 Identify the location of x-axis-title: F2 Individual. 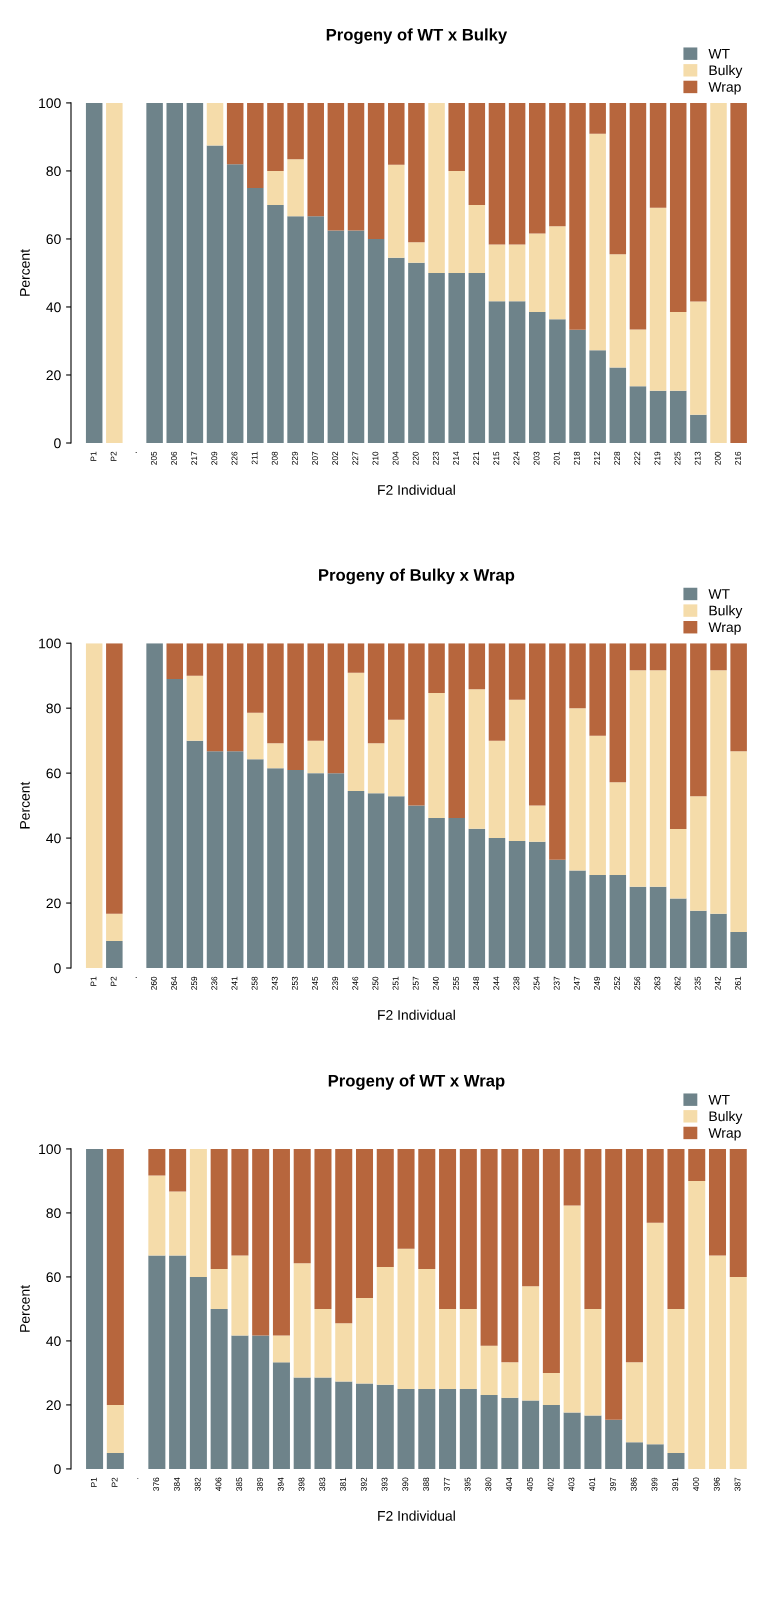
(416, 489).